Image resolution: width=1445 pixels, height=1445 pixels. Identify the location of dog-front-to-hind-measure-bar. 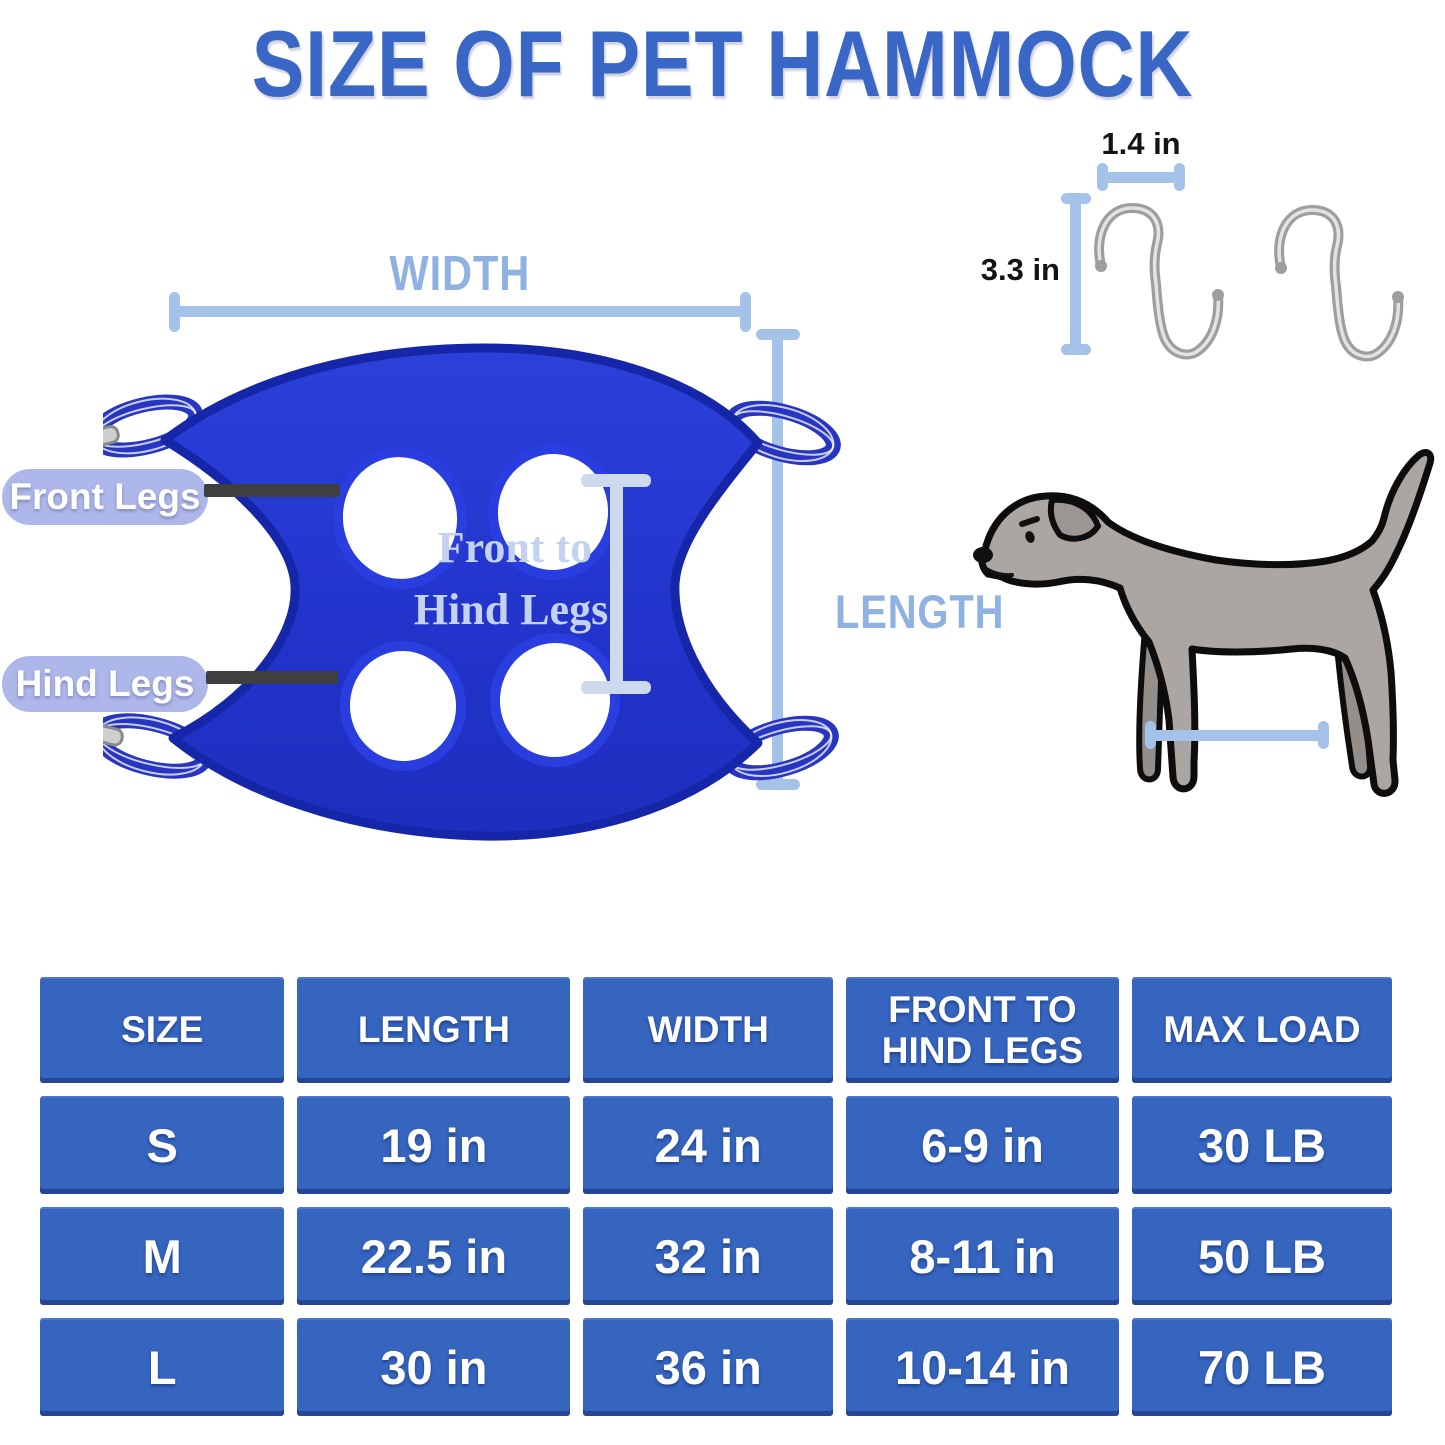
(1237, 734).